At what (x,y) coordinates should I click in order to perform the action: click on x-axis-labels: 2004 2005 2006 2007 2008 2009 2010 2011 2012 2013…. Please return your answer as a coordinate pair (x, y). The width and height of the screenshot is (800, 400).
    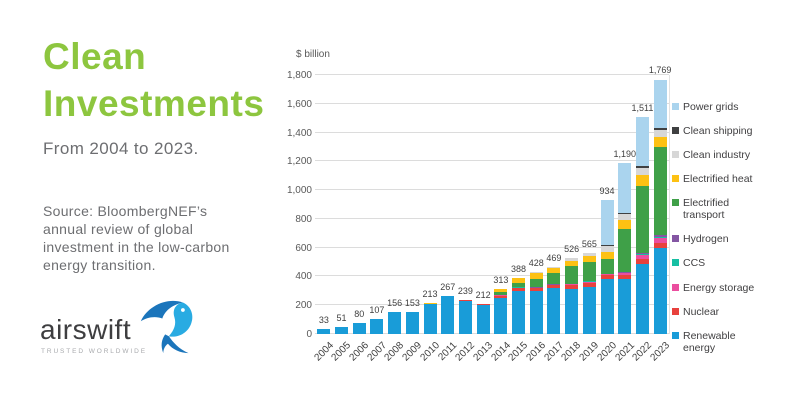
    Looking at the image, I should click on (492, 354).